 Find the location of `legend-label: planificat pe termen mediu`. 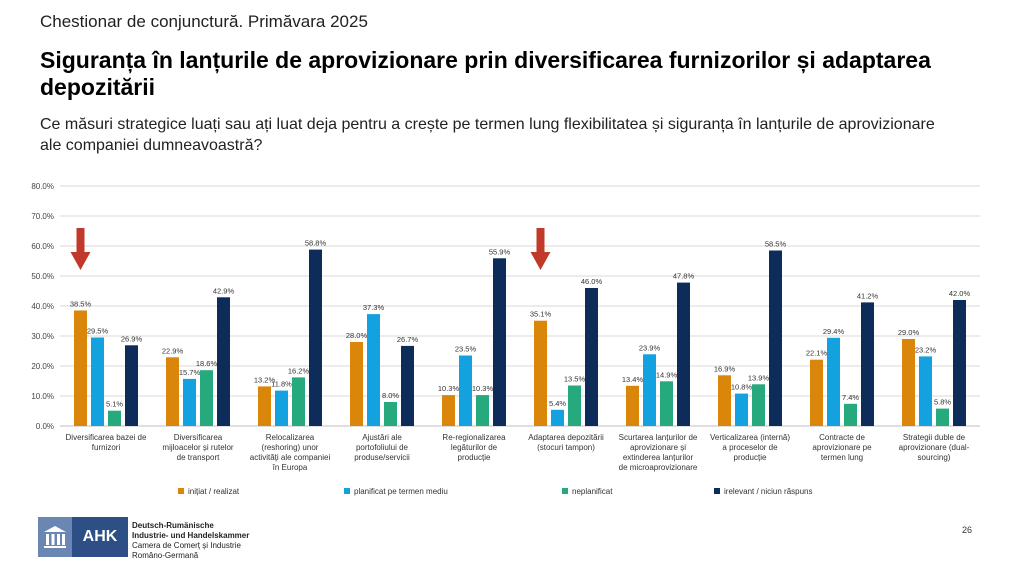

legend-label: planificat pe termen mediu is located at coordinates (401, 491).